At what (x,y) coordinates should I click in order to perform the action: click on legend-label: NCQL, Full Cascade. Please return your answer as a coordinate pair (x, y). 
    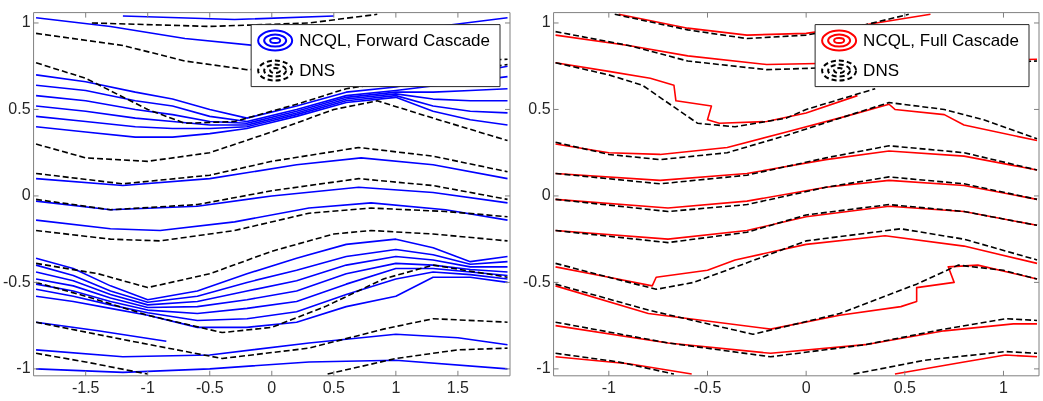
    Looking at the image, I should click on (941, 41).